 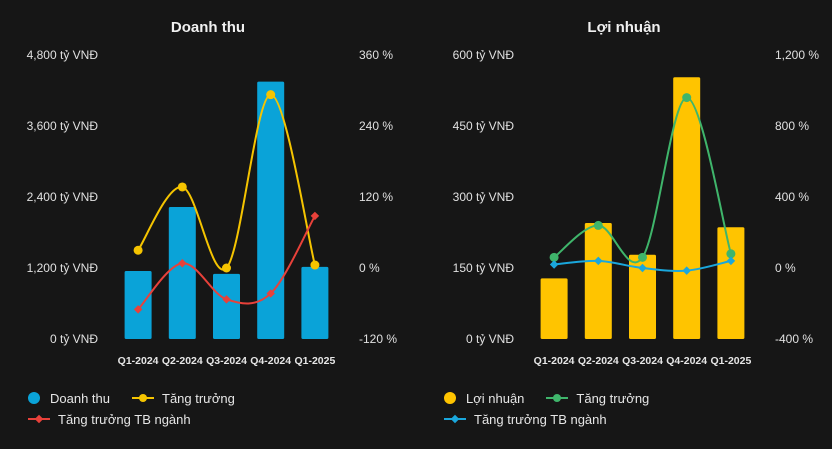 What do you see at coordinates (797, 55) in the screenshot?
I see `right-axis-tick-label: 1,200 %` at bounding box center [797, 55].